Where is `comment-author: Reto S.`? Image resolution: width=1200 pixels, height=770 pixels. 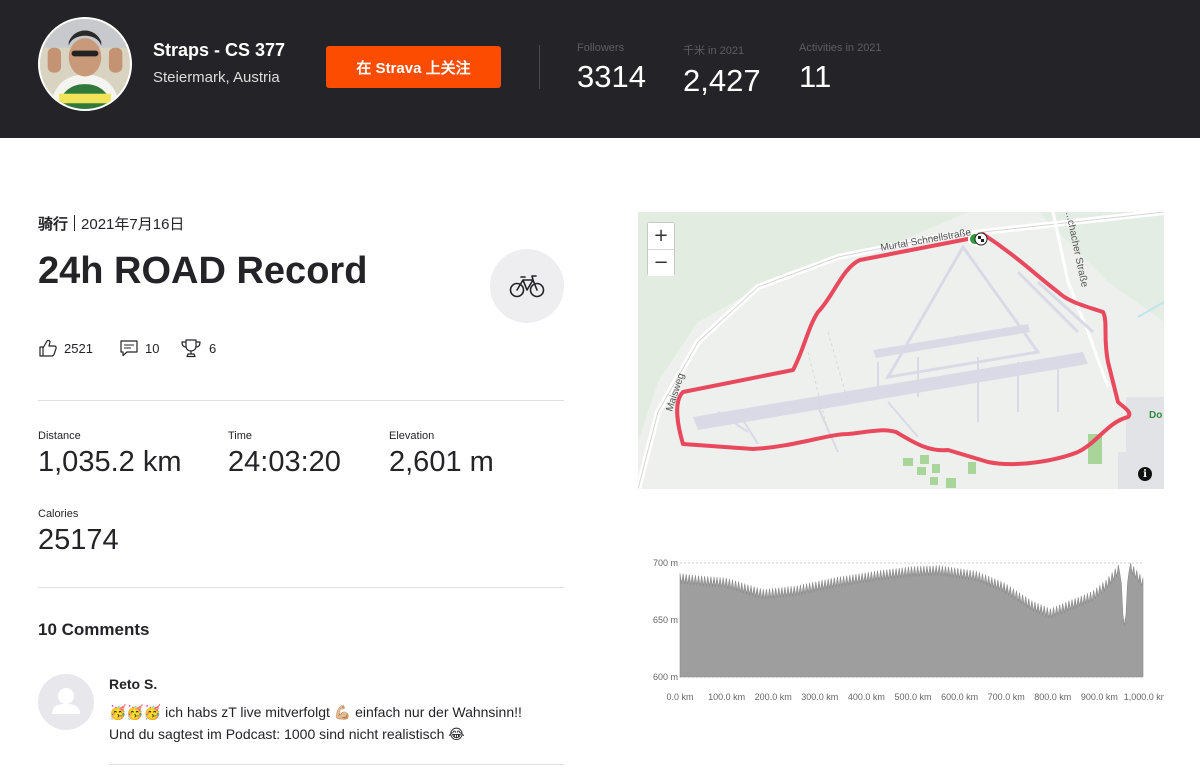 comment-author: Reto S. is located at coordinates (133, 684).